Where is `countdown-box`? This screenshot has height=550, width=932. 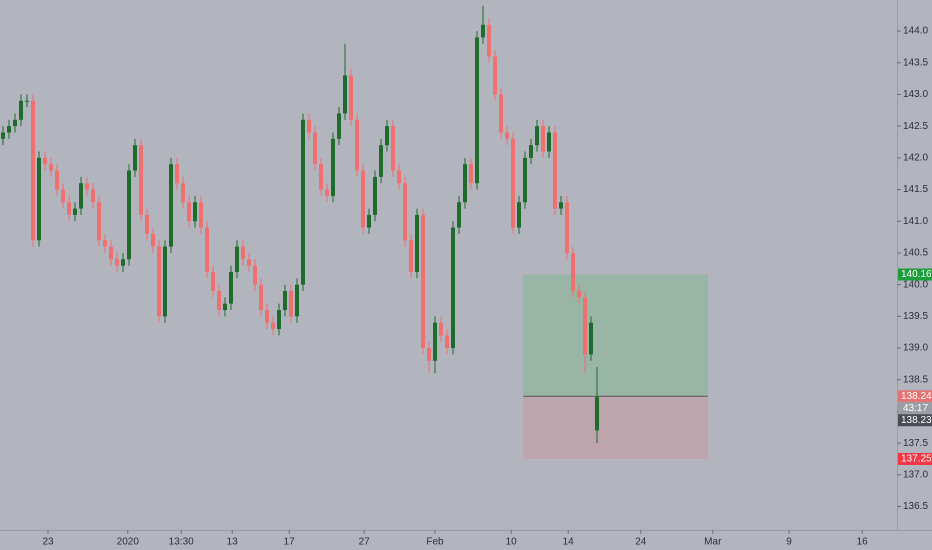
countdown-box is located at coordinates (915, 408).